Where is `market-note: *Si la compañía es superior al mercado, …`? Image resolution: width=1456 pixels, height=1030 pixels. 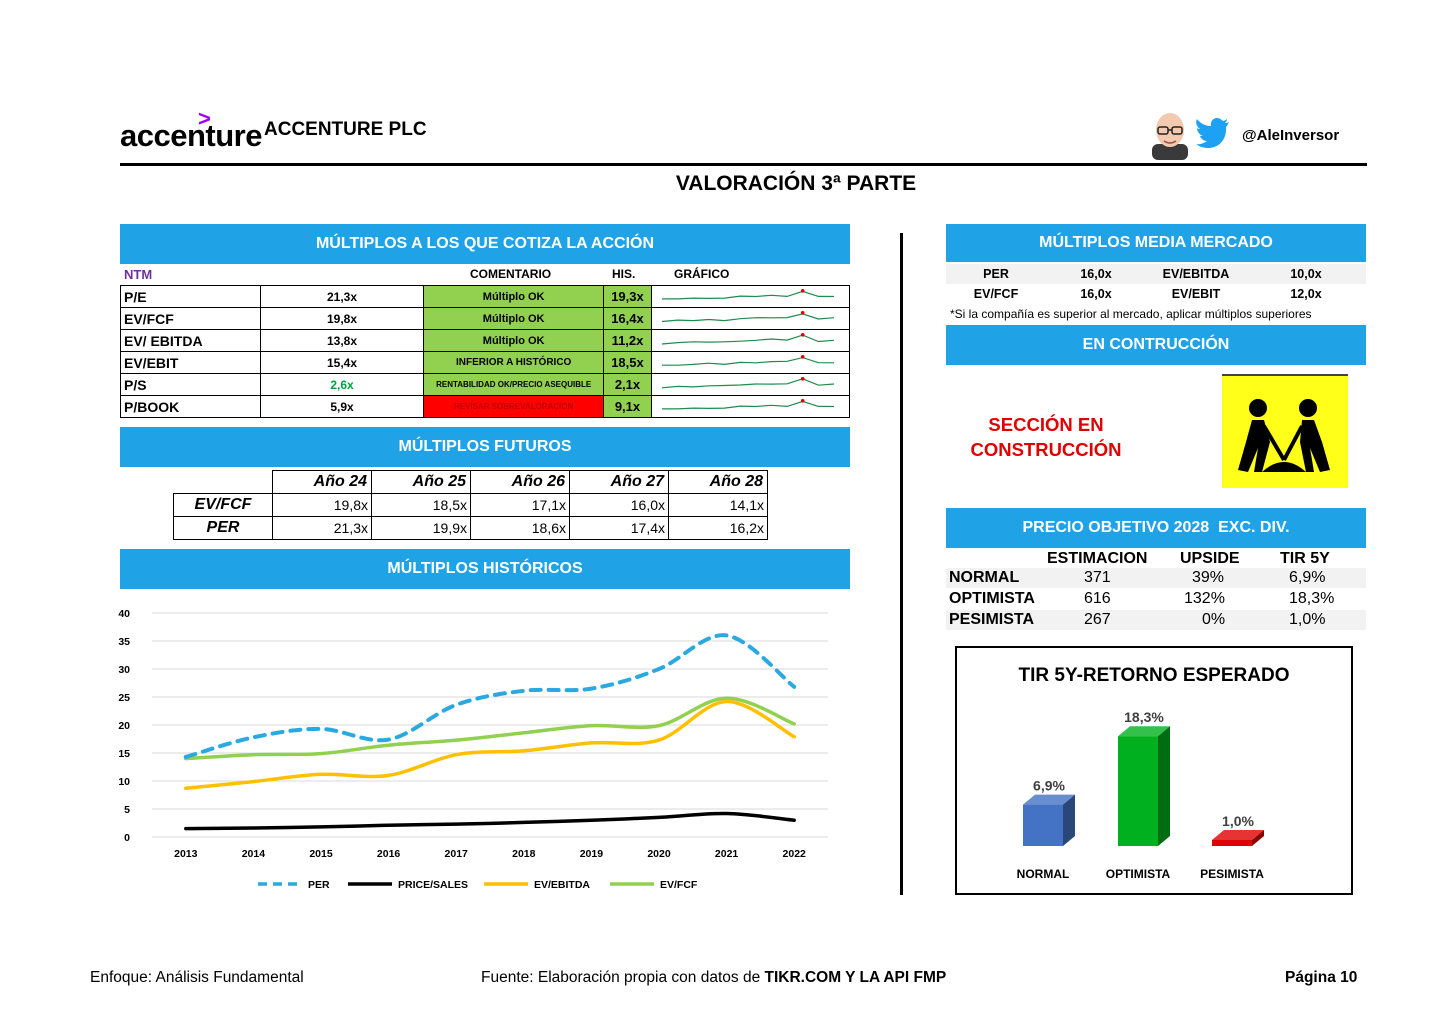 market-note: *Si la compañía es superior al mercado, … is located at coordinates (1131, 314).